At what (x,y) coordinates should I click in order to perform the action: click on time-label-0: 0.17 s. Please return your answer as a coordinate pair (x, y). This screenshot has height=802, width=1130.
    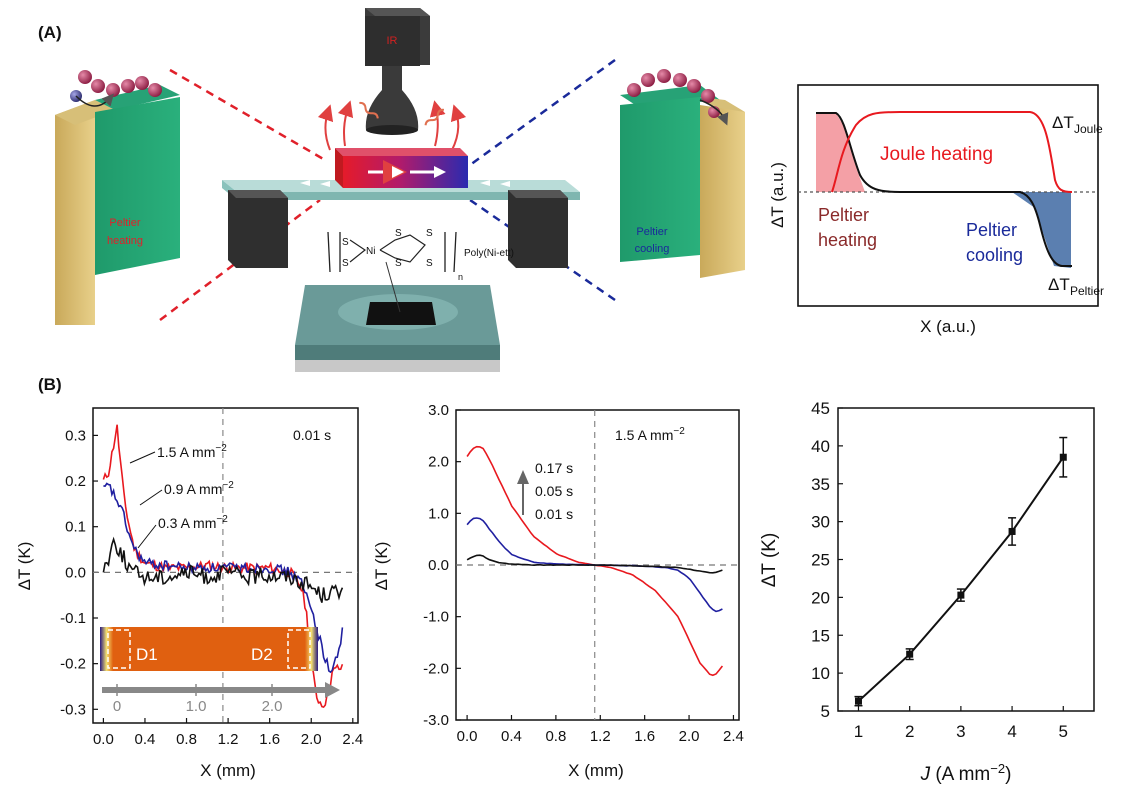
    Looking at the image, I should click on (554, 468).